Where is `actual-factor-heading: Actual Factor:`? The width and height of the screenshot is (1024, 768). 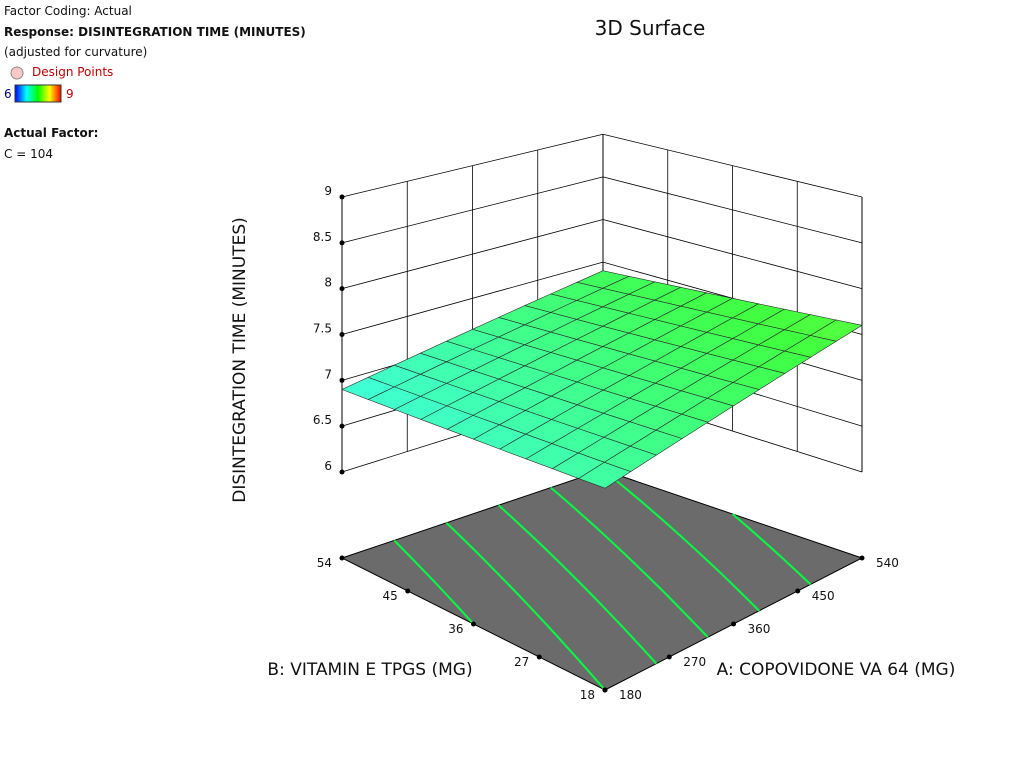 actual-factor-heading: Actual Factor: is located at coordinates (51, 133).